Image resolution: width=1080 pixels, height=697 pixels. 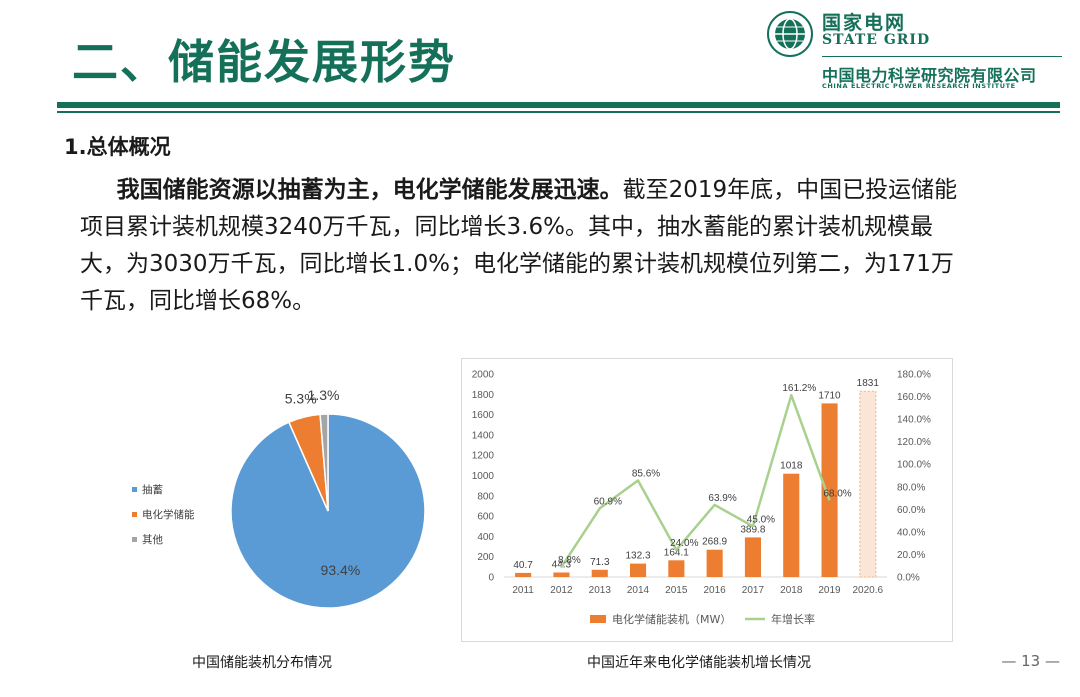 I want to click on bar-data-label: 1831, so click(x=868, y=383).